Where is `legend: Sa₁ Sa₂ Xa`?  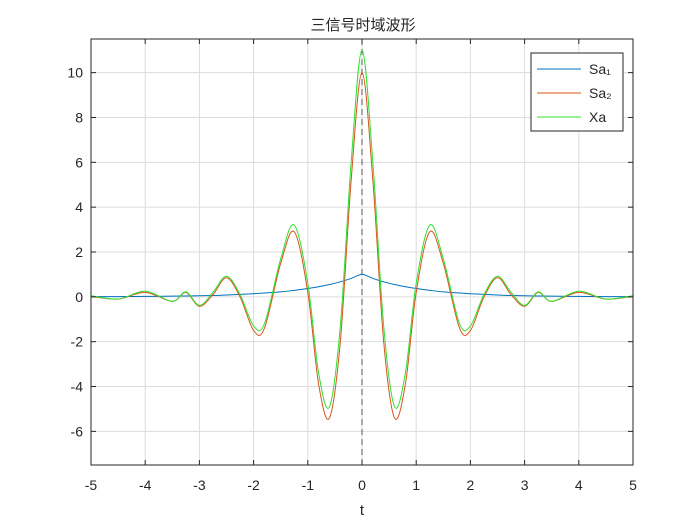 legend: Sa₁ Sa₂ Xa is located at coordinates (577, 92).